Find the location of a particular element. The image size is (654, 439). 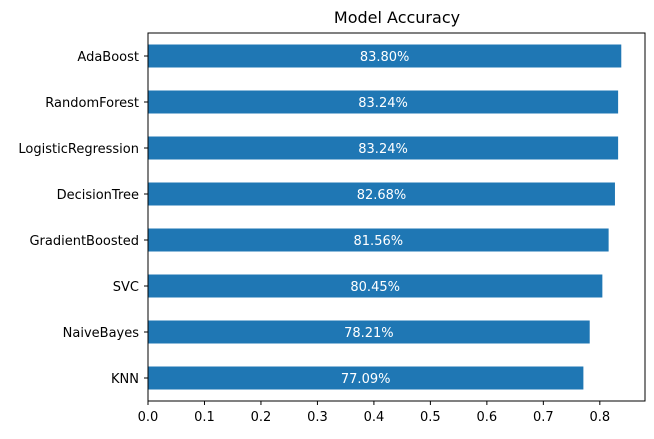

data-label-logistic-regression: 83.24% is located at coordinates (383, 149).